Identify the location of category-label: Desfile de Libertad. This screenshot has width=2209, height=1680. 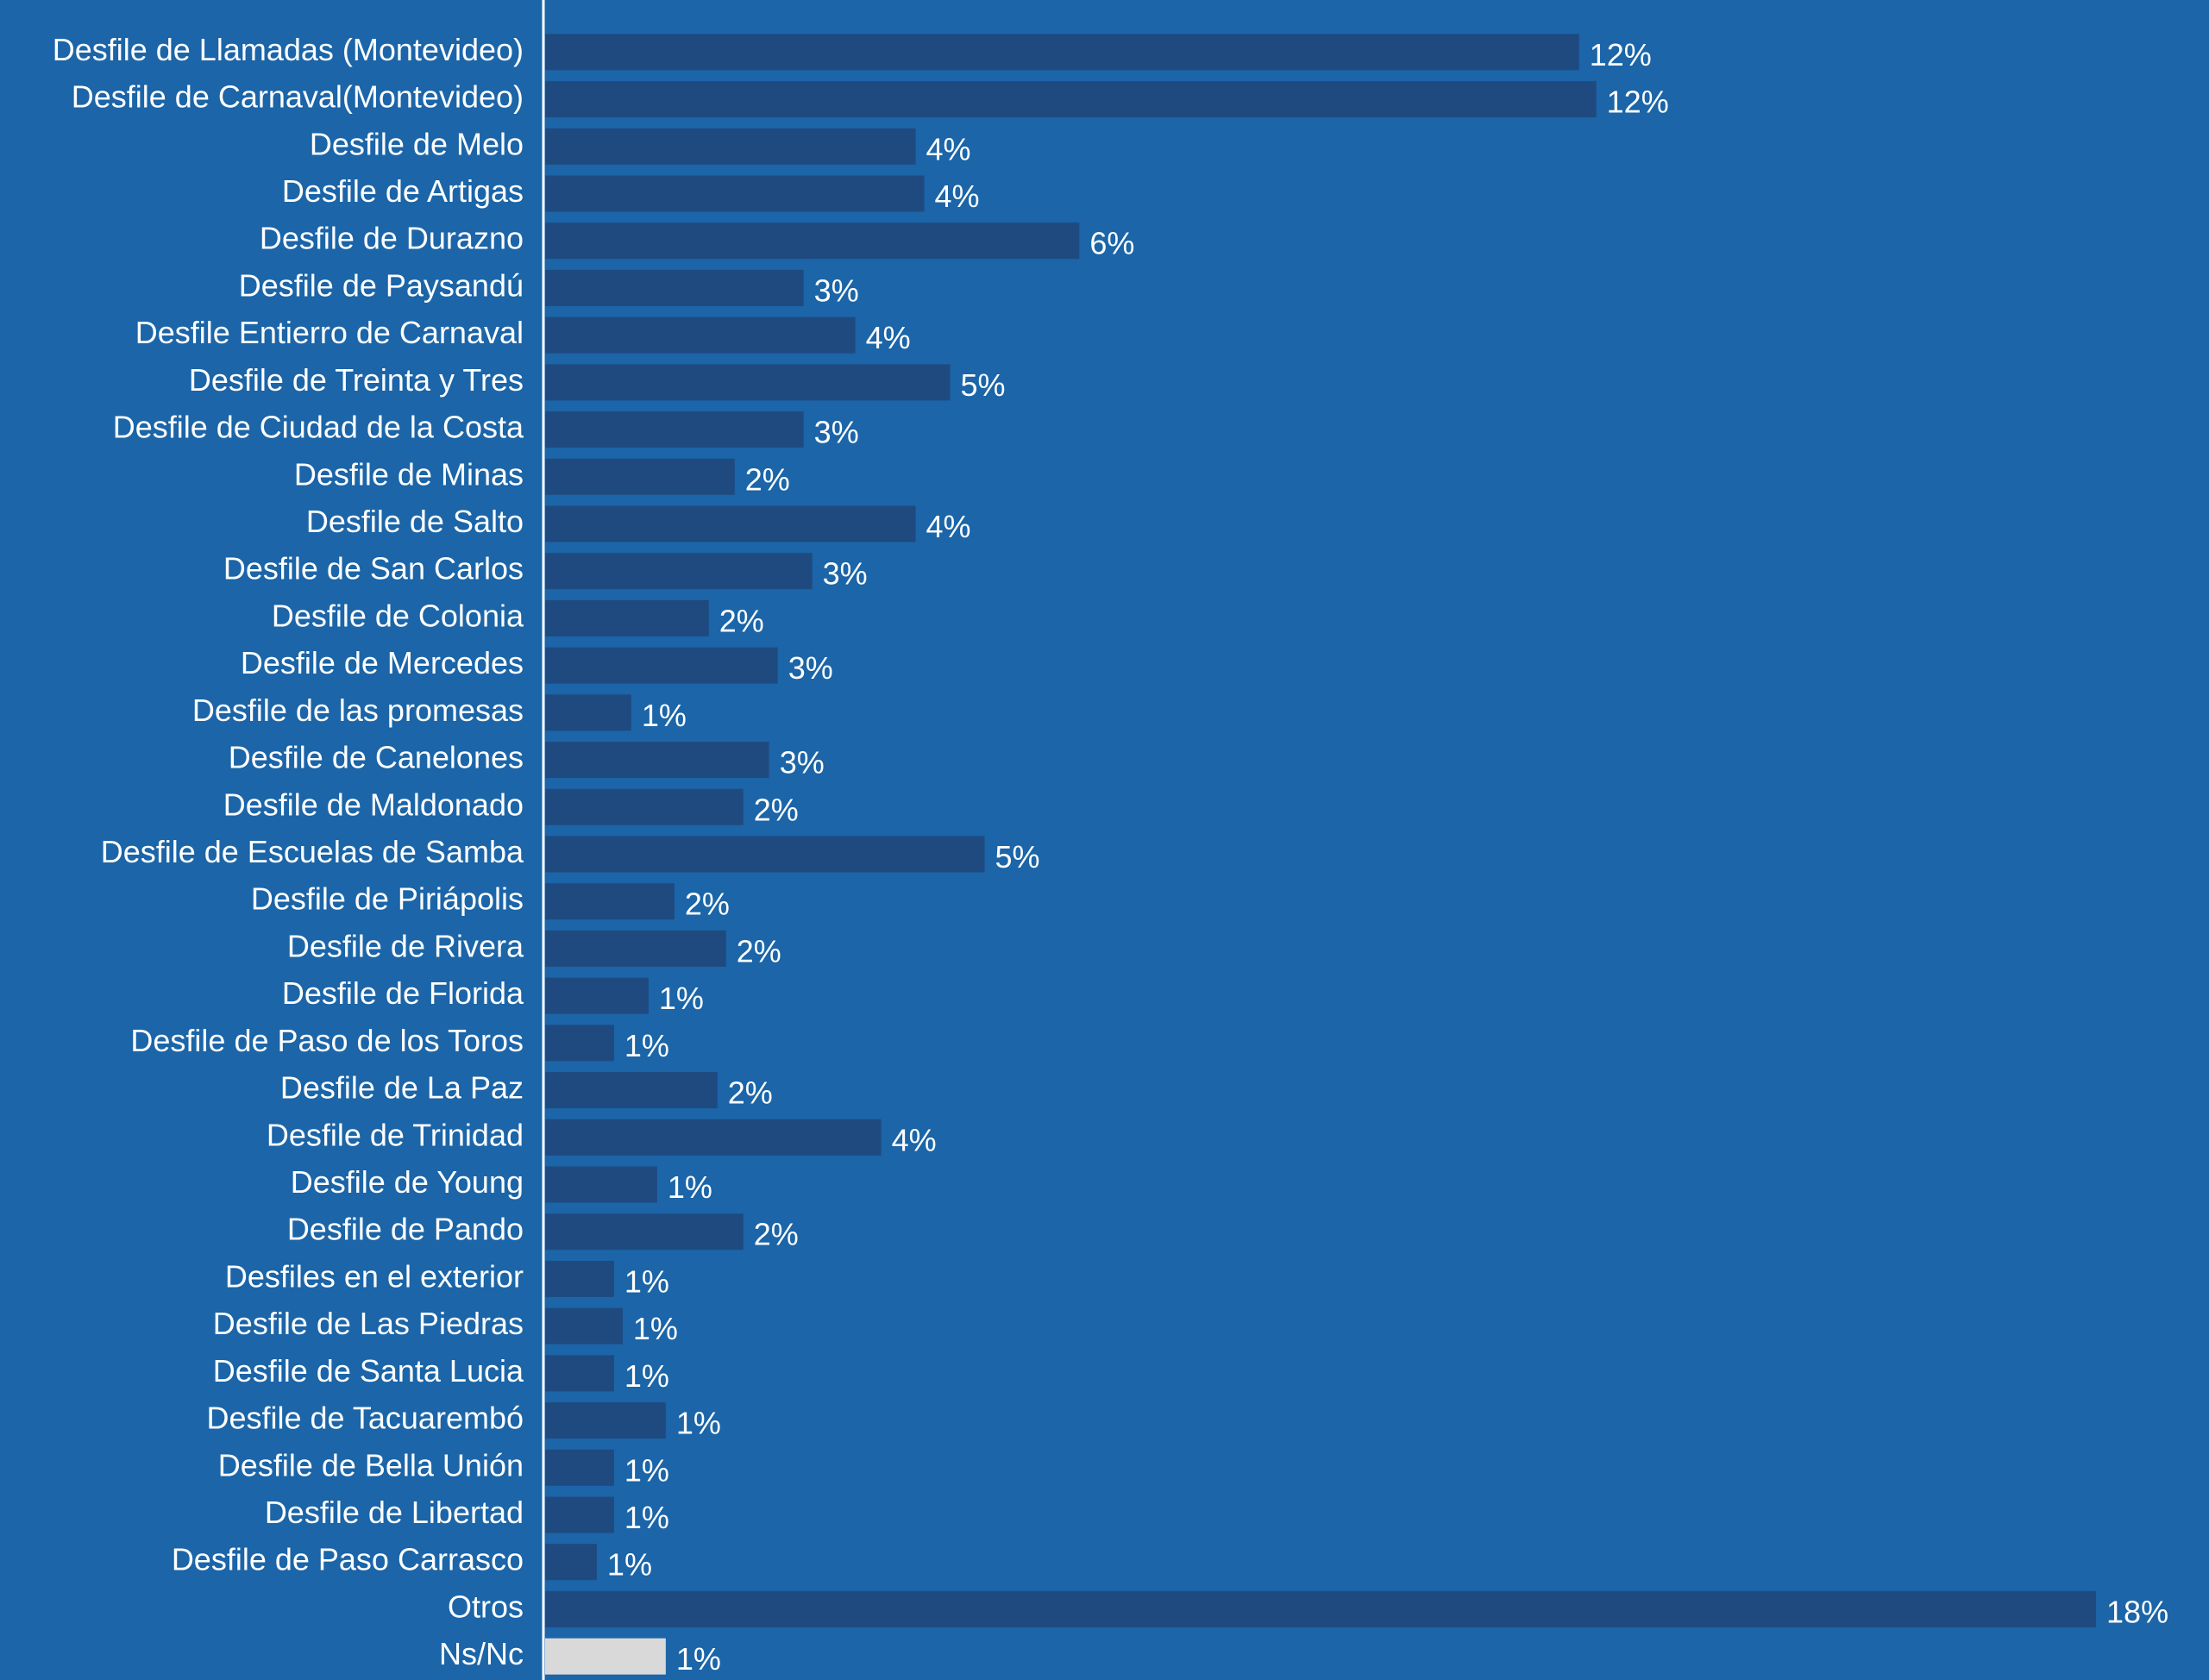
(394, 1513).